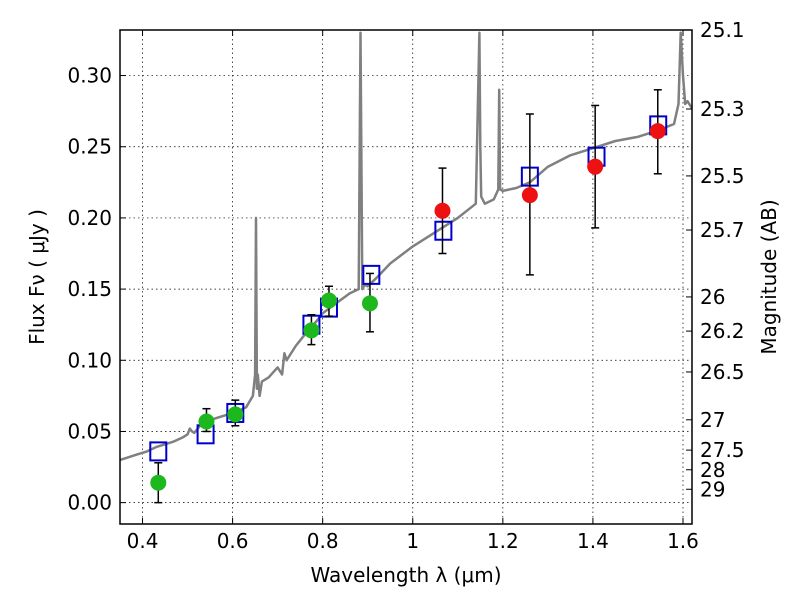 The height and width of the screenshot is (600, 800). Describe the element at coordinates (412, 541) in the screenshot. I see `x-tick-label: 1` at that location.